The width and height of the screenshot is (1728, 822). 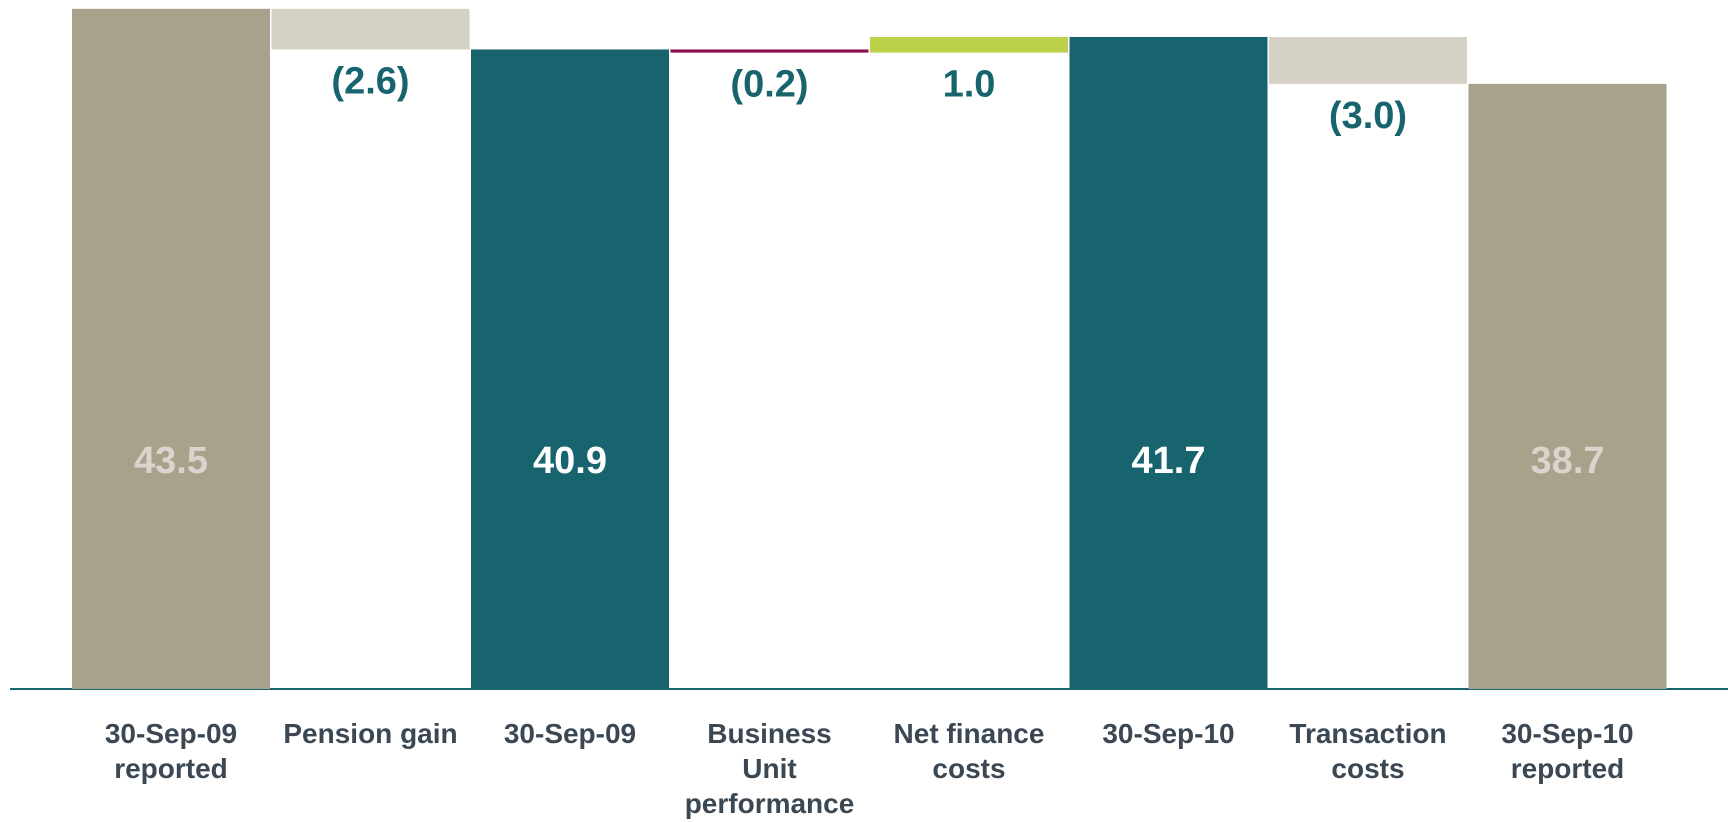 I want to click on category-label: 30-Sep-09, so click(x=570, y=733).